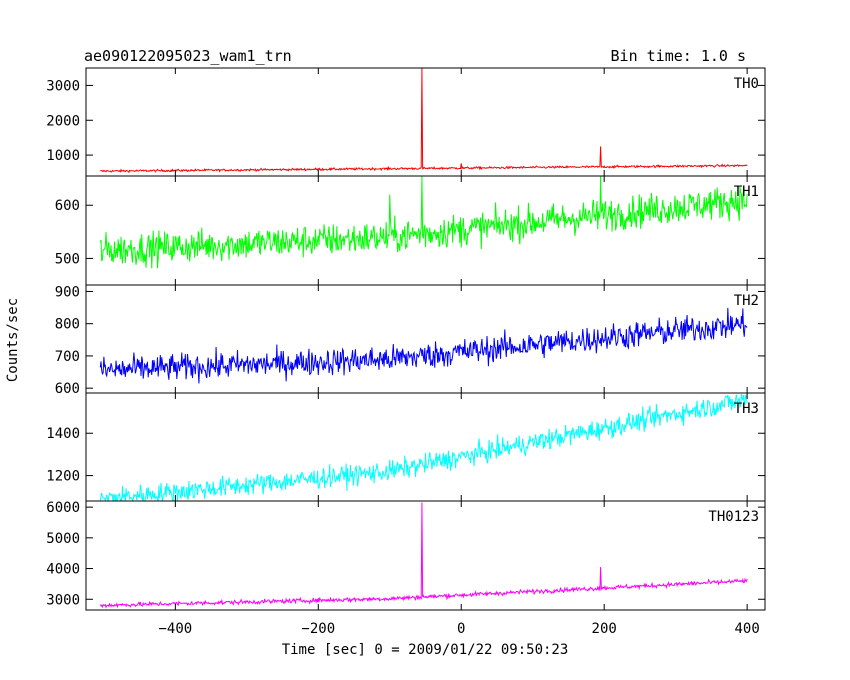  Describe the element at coordinates (604, 629) in the screenshot. I see `x-tick-label: 200` at that location.